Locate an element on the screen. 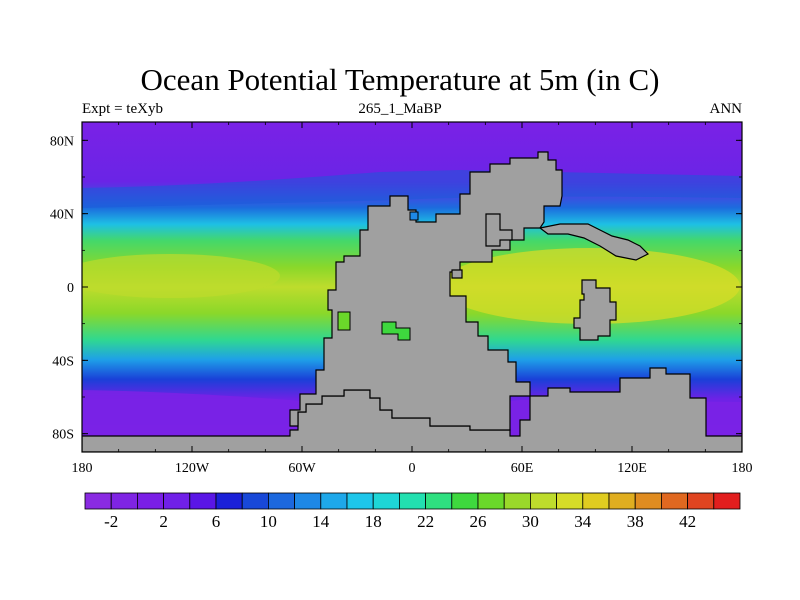  northern-fragment is located at coordinates (499, 230).